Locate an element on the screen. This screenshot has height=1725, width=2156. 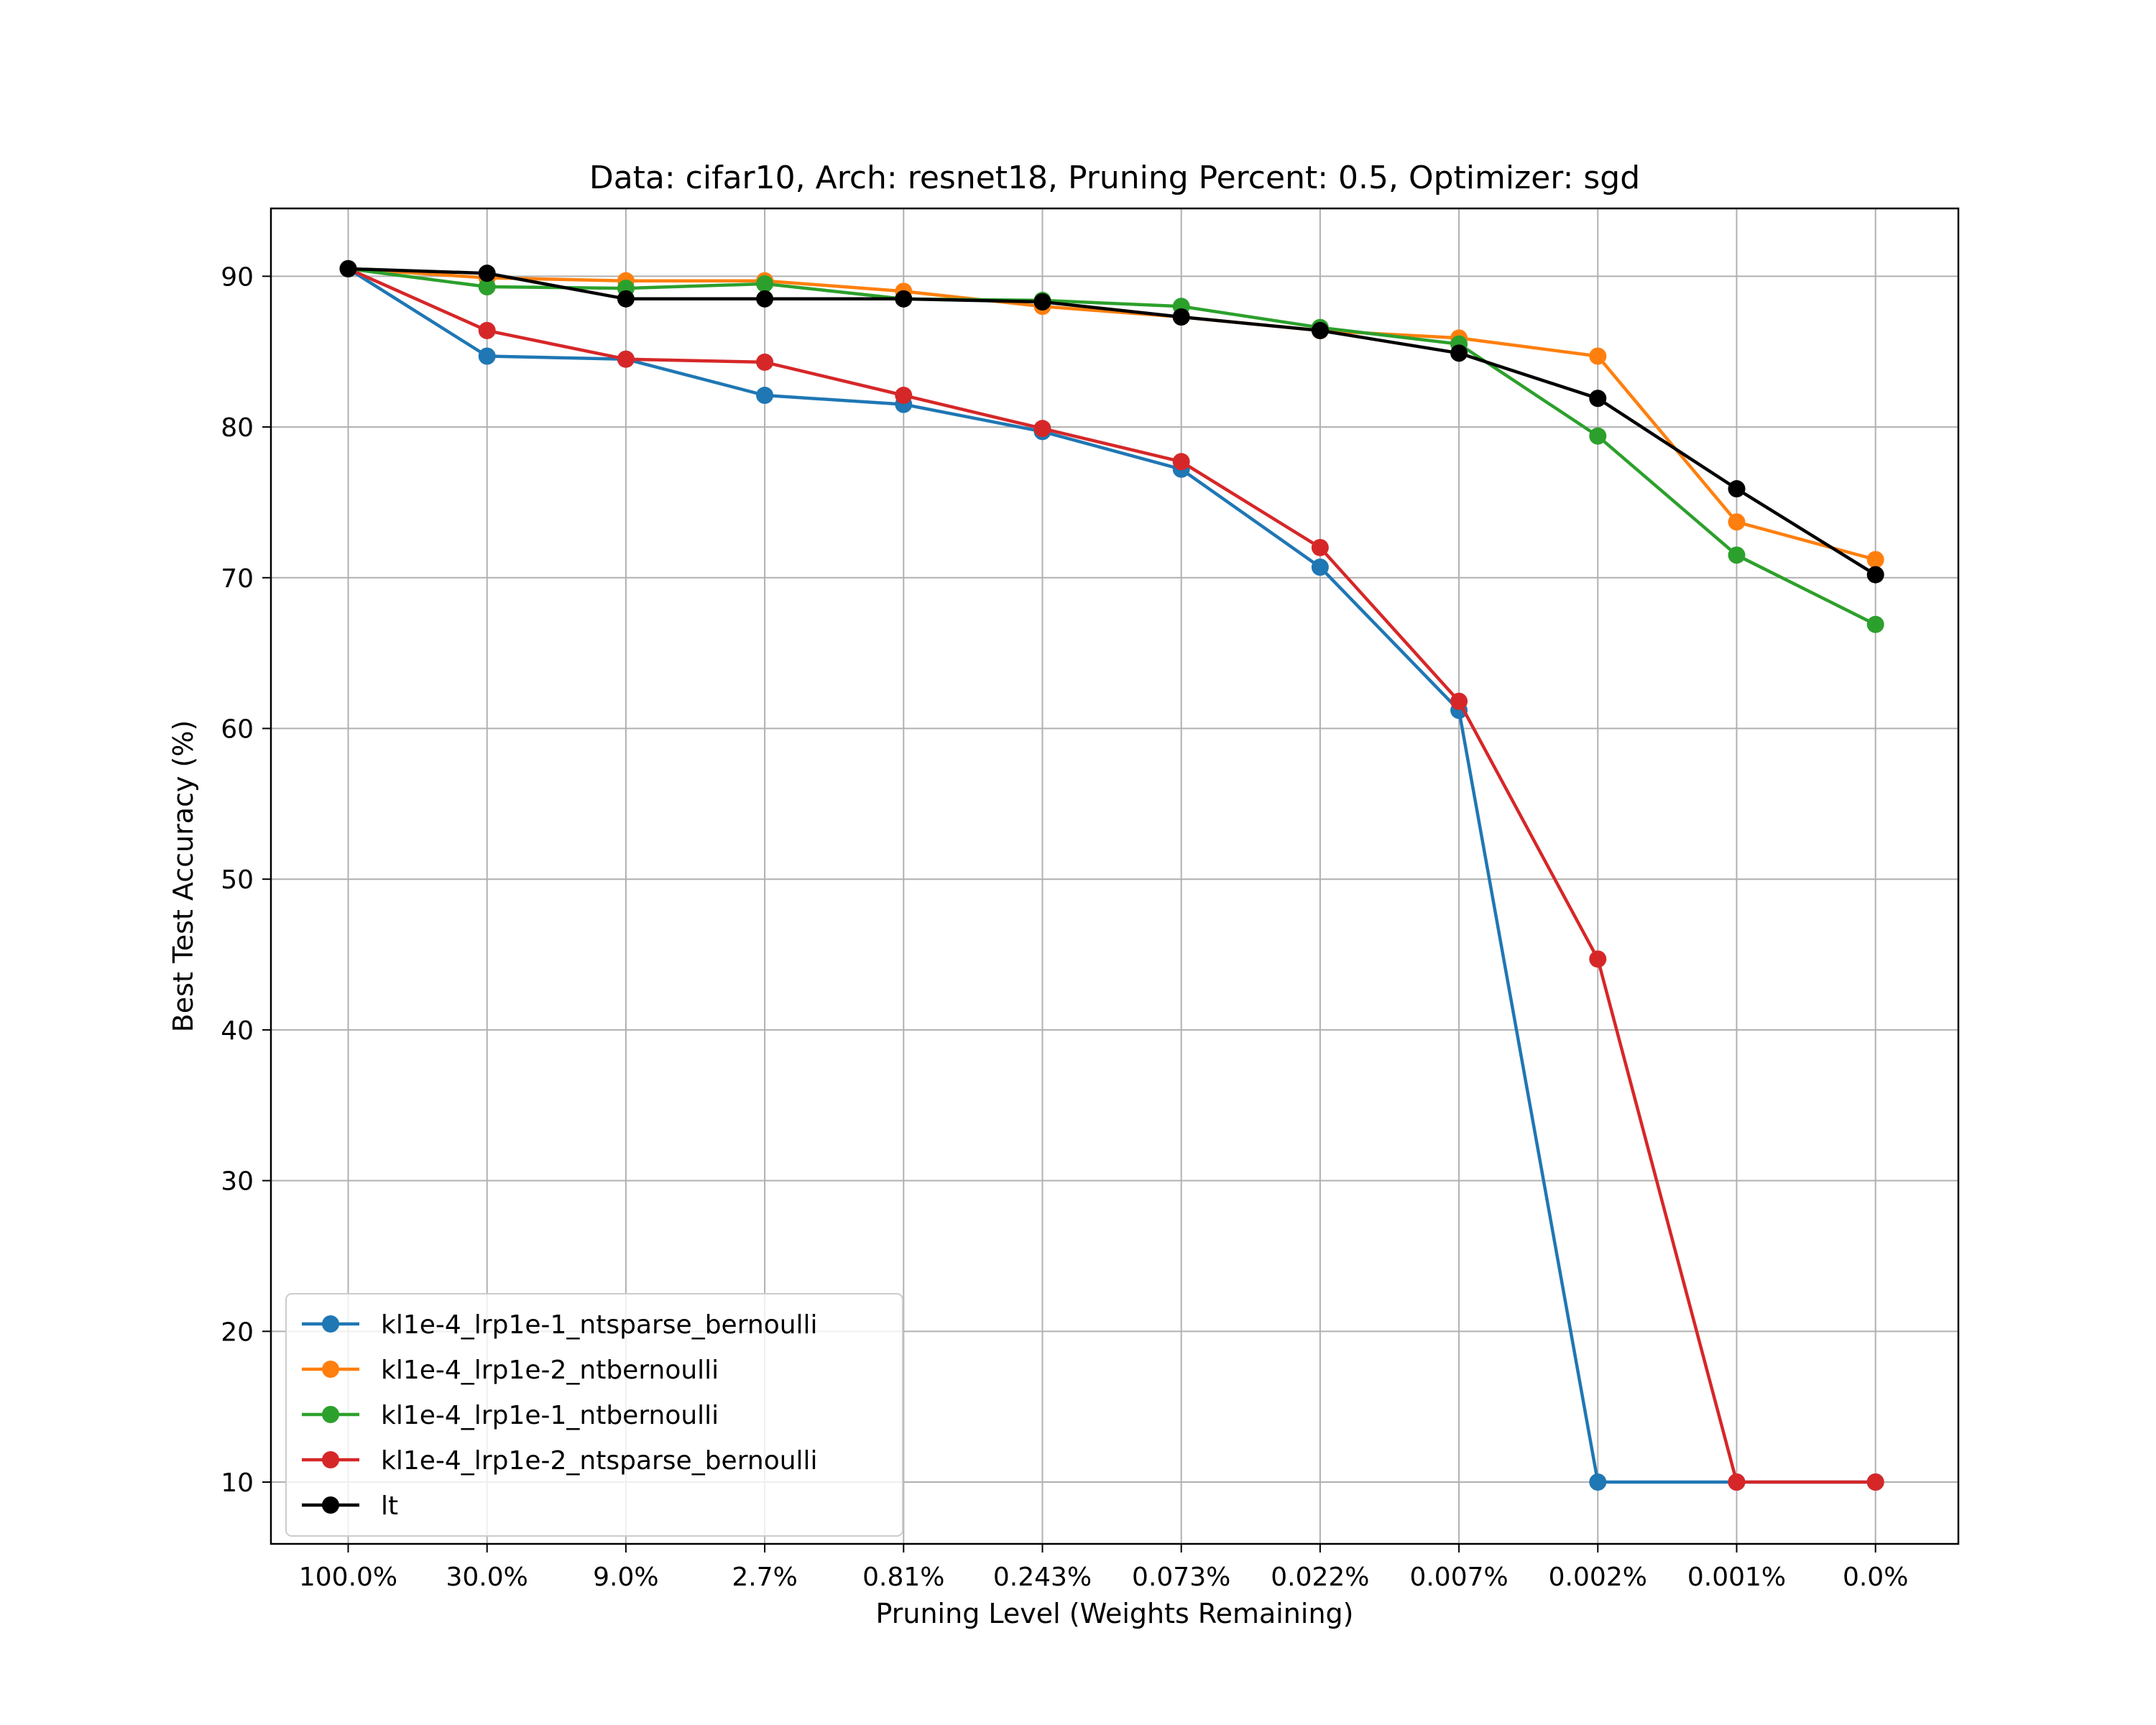
x-tick-label: 2.7% is located at coordinates (764, 1577).